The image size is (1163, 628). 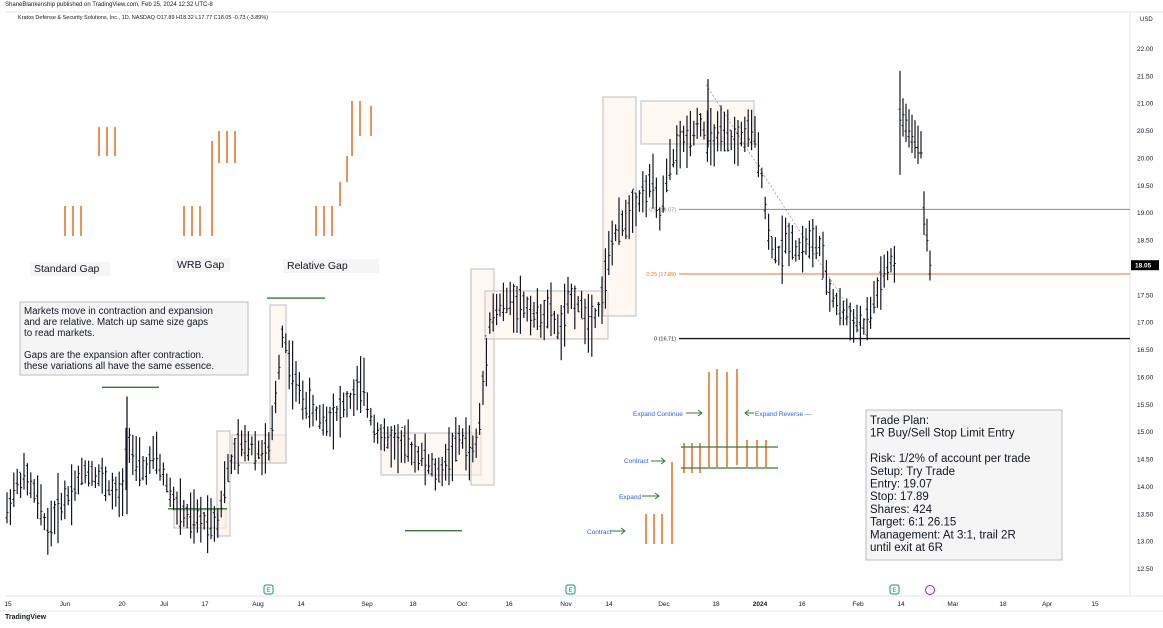 I want to click on price-tick-label: 15.00, so click(x=1145, y=432).